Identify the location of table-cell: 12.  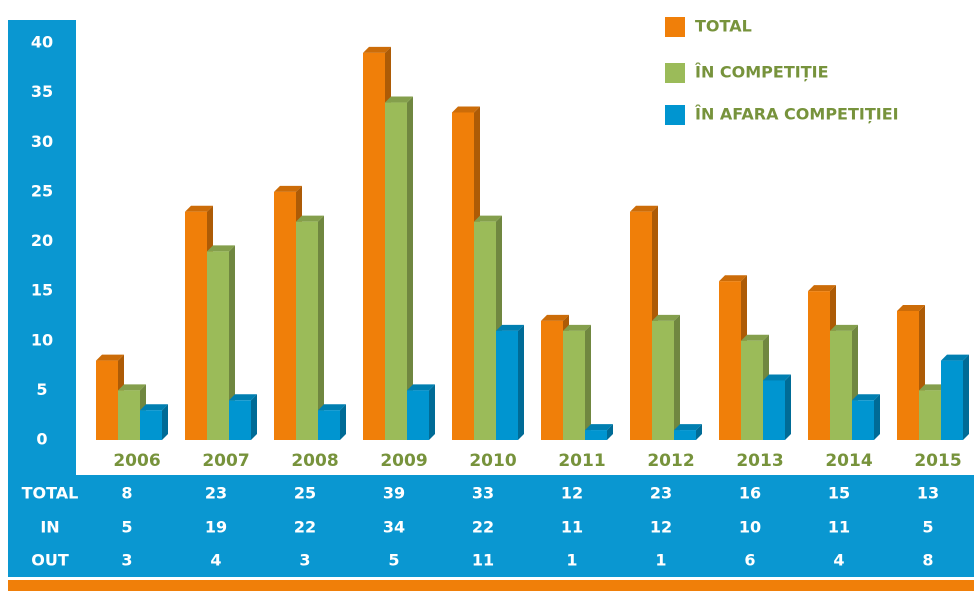
(572, 493).